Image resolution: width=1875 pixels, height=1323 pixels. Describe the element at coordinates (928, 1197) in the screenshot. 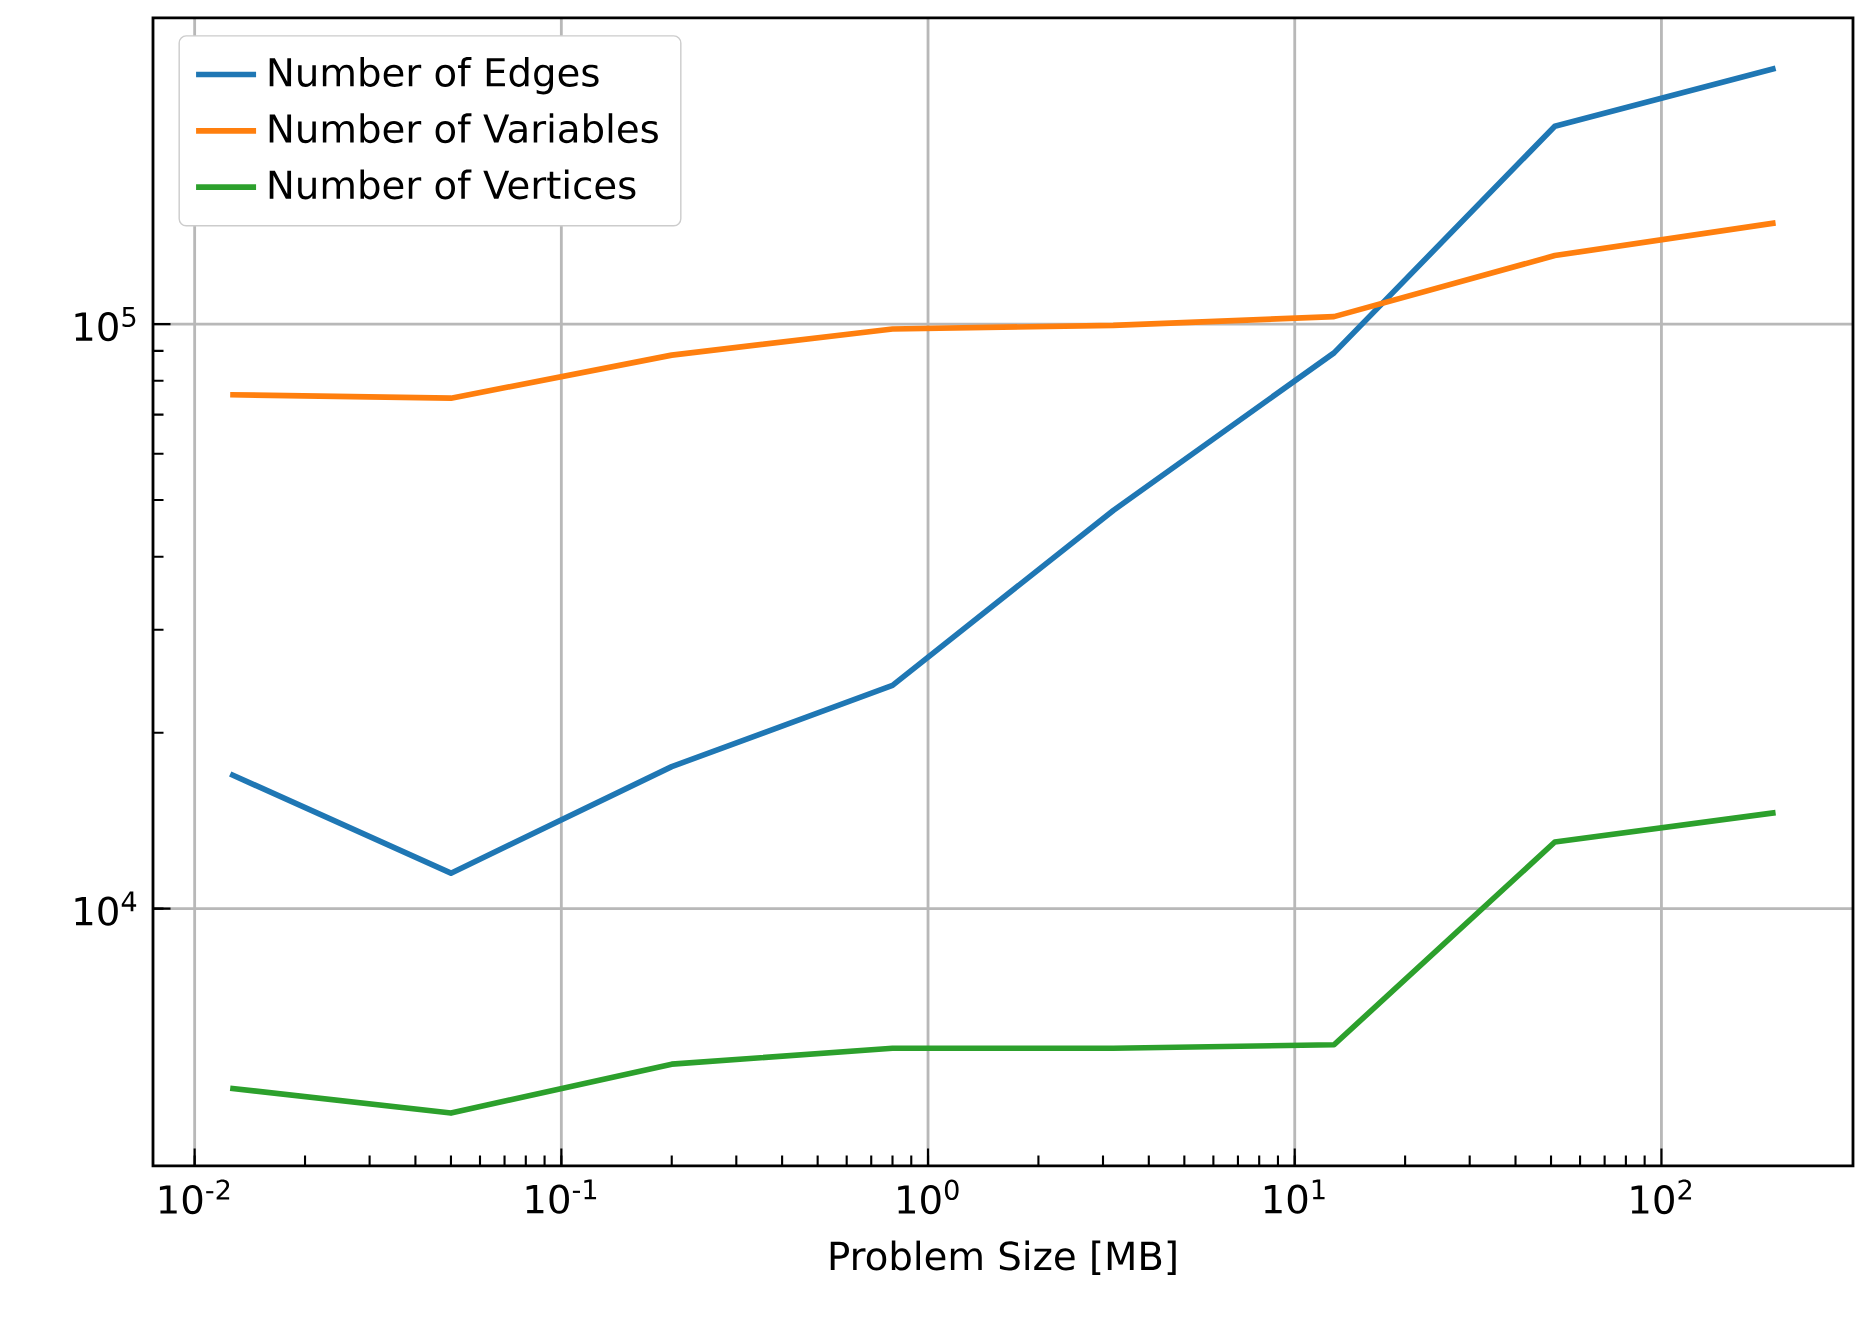

I see `x-tick-label: 10$^{0}$` at that location.